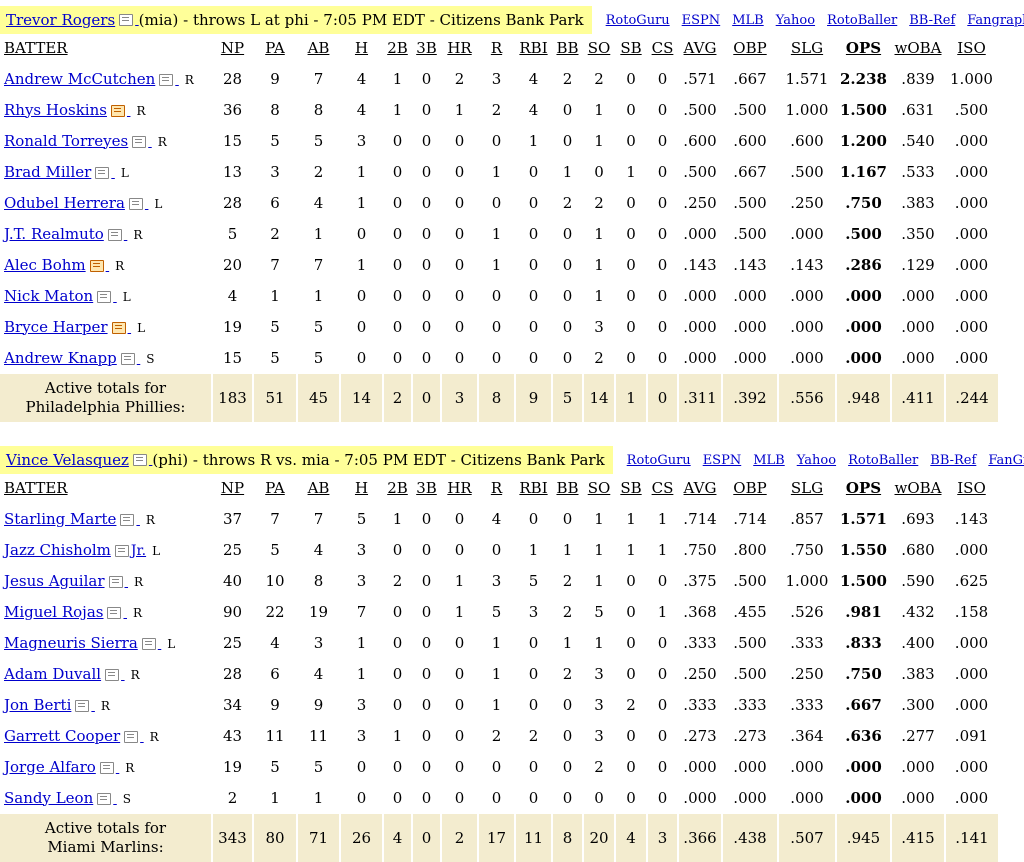 This screenshot has width=1024, height=862. I want to click on column-header-2b: 2B, so click(397, 488).